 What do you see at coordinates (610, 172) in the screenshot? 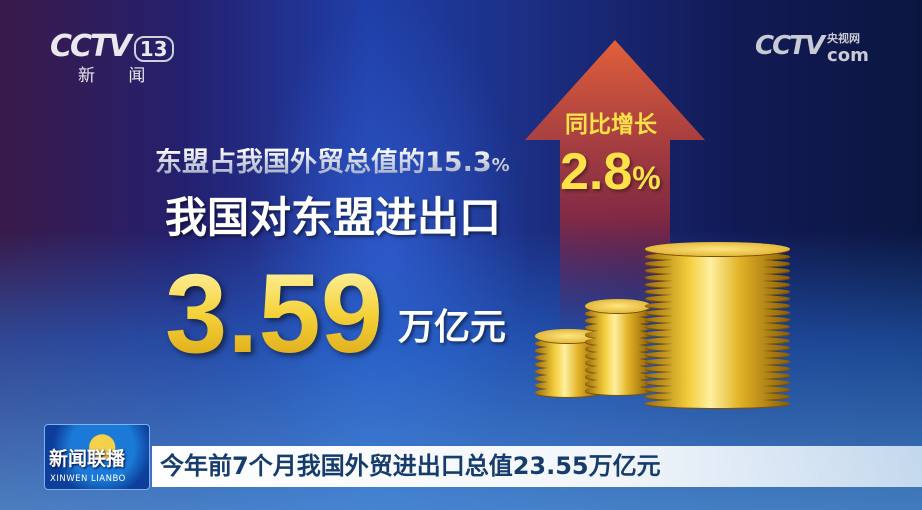
I see `yoy-value: 2.8%` at bounding box center [610, 172].